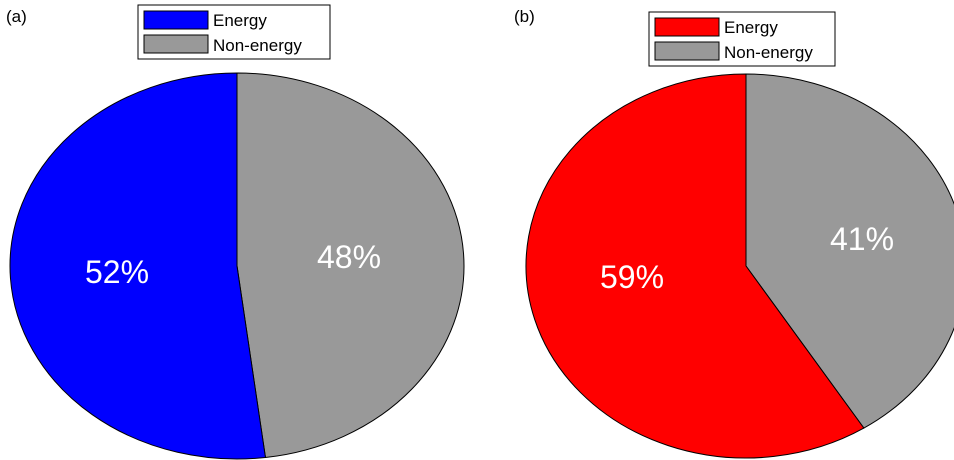 The height and width of the screenshot is (460, 954). What do you see at coordinates (234, 32) in the screenshot?
I see `legend-a: Energy Non-energy` at bounding box center [234, 32].